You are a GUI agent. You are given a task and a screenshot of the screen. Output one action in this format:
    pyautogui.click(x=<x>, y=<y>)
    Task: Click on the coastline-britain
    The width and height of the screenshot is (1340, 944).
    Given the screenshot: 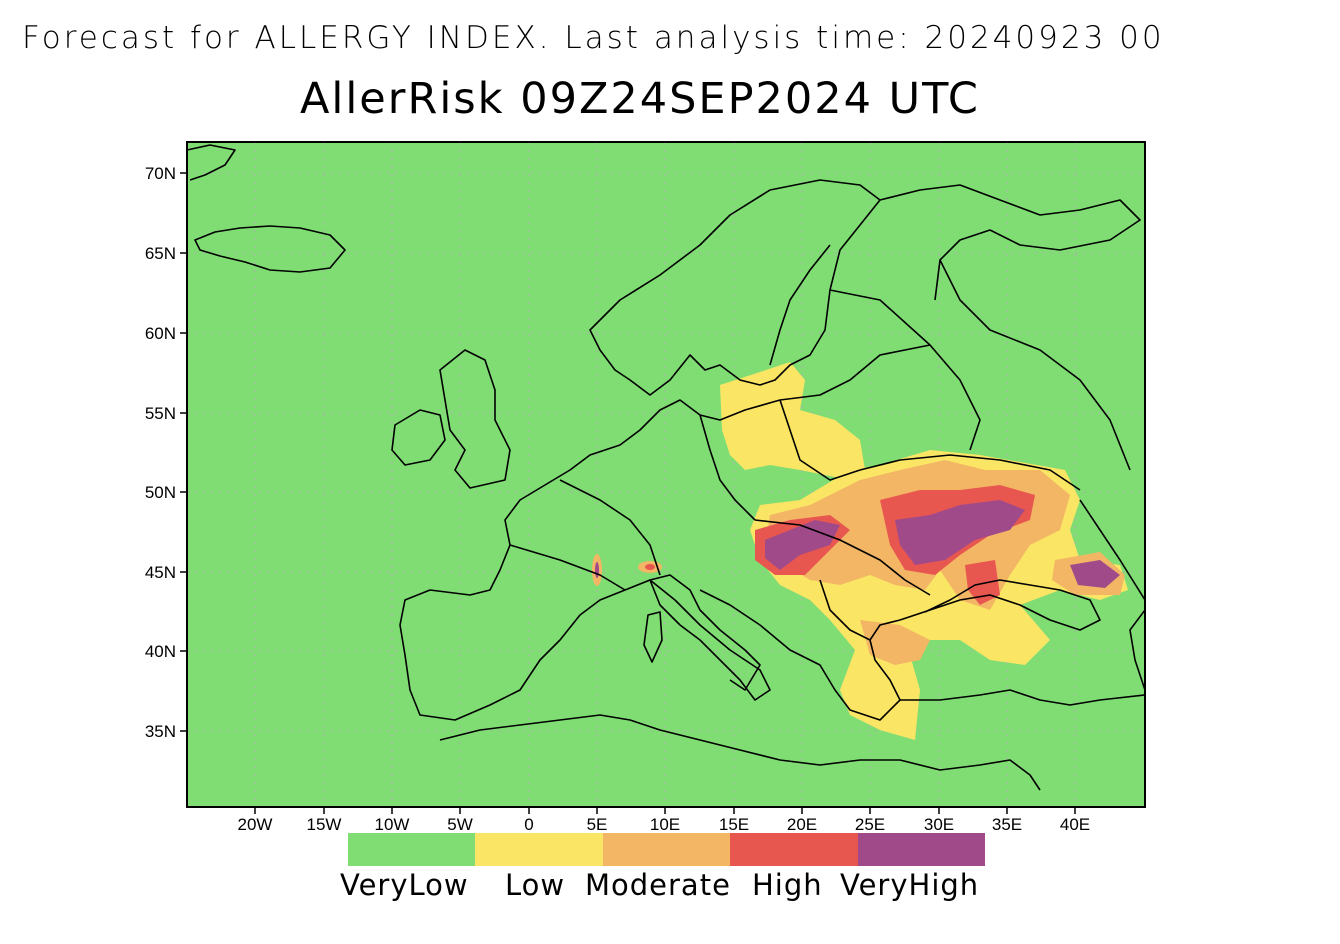 What is the action you would take?
    pyautogui.click(x=475, y=419)
    